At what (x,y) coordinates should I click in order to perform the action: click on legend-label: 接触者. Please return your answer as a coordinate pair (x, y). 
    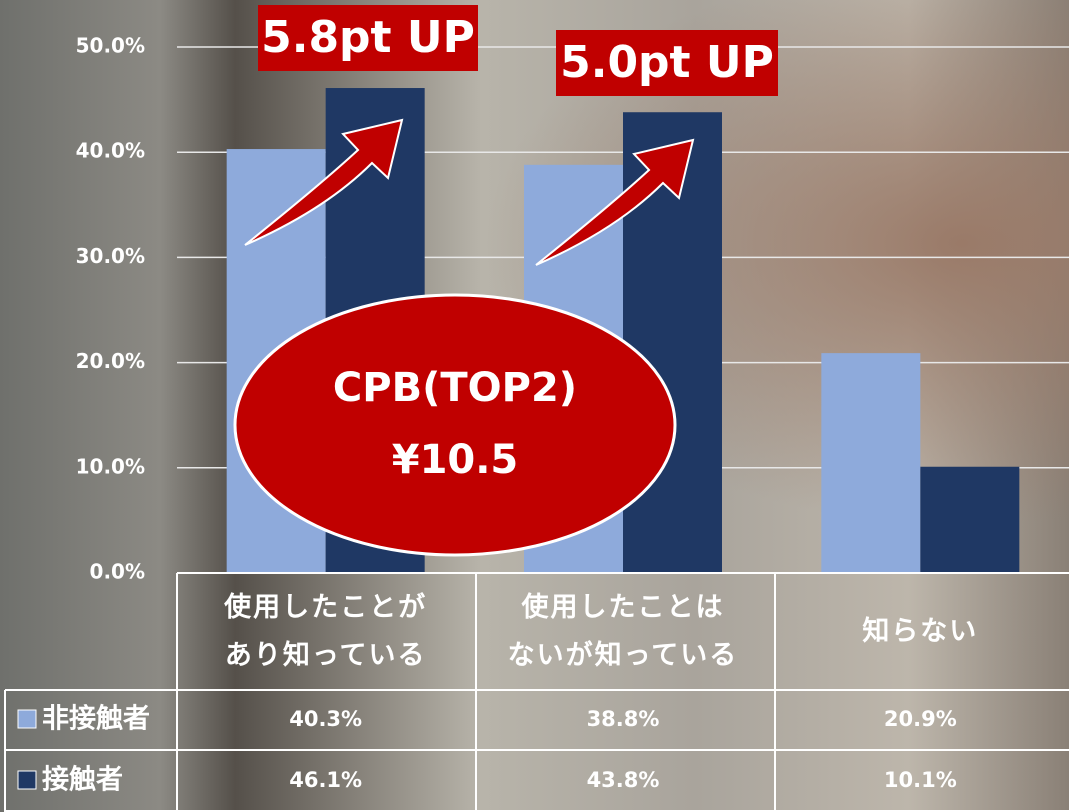
    Looking at the image, I should click on (82, 780).